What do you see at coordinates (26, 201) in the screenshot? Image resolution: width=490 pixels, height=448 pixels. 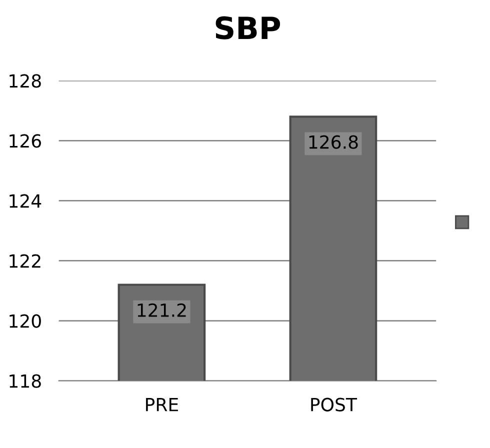 I see `y-tick-label: 124` at bounding box center [26, 201].